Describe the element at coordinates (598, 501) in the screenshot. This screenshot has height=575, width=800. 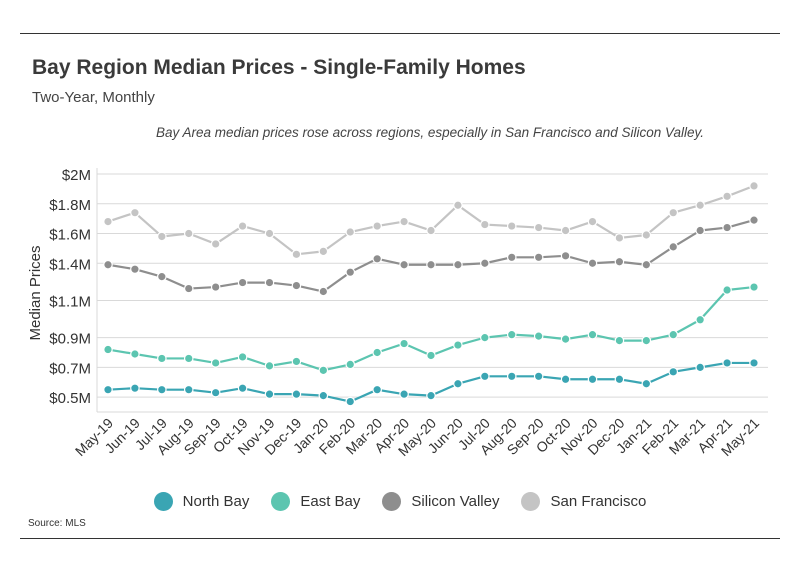
I see `legend-label: San Francisco` at that location.